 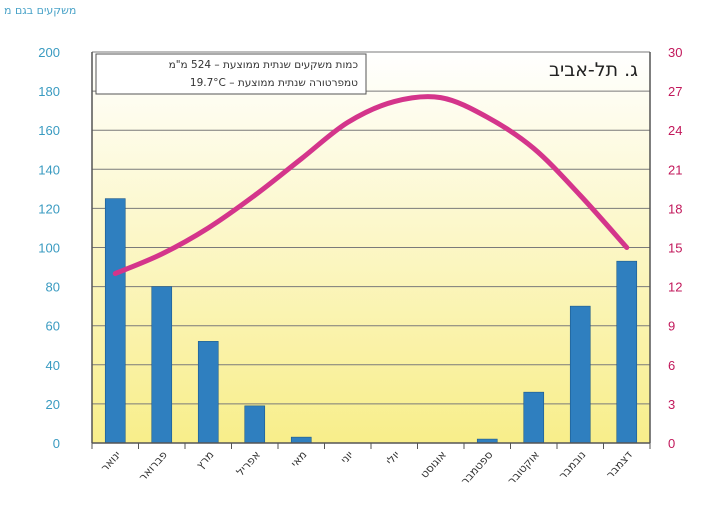 I want to click on left-tick-label: 140, so click(x=49, y=169).